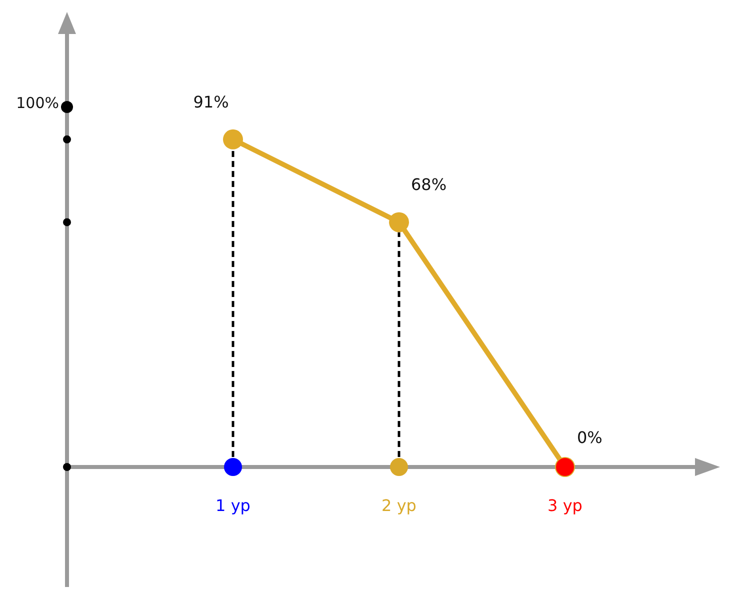 This screenshot has height=595, width=734. I want to click on text: 100%, so click(37, 103).